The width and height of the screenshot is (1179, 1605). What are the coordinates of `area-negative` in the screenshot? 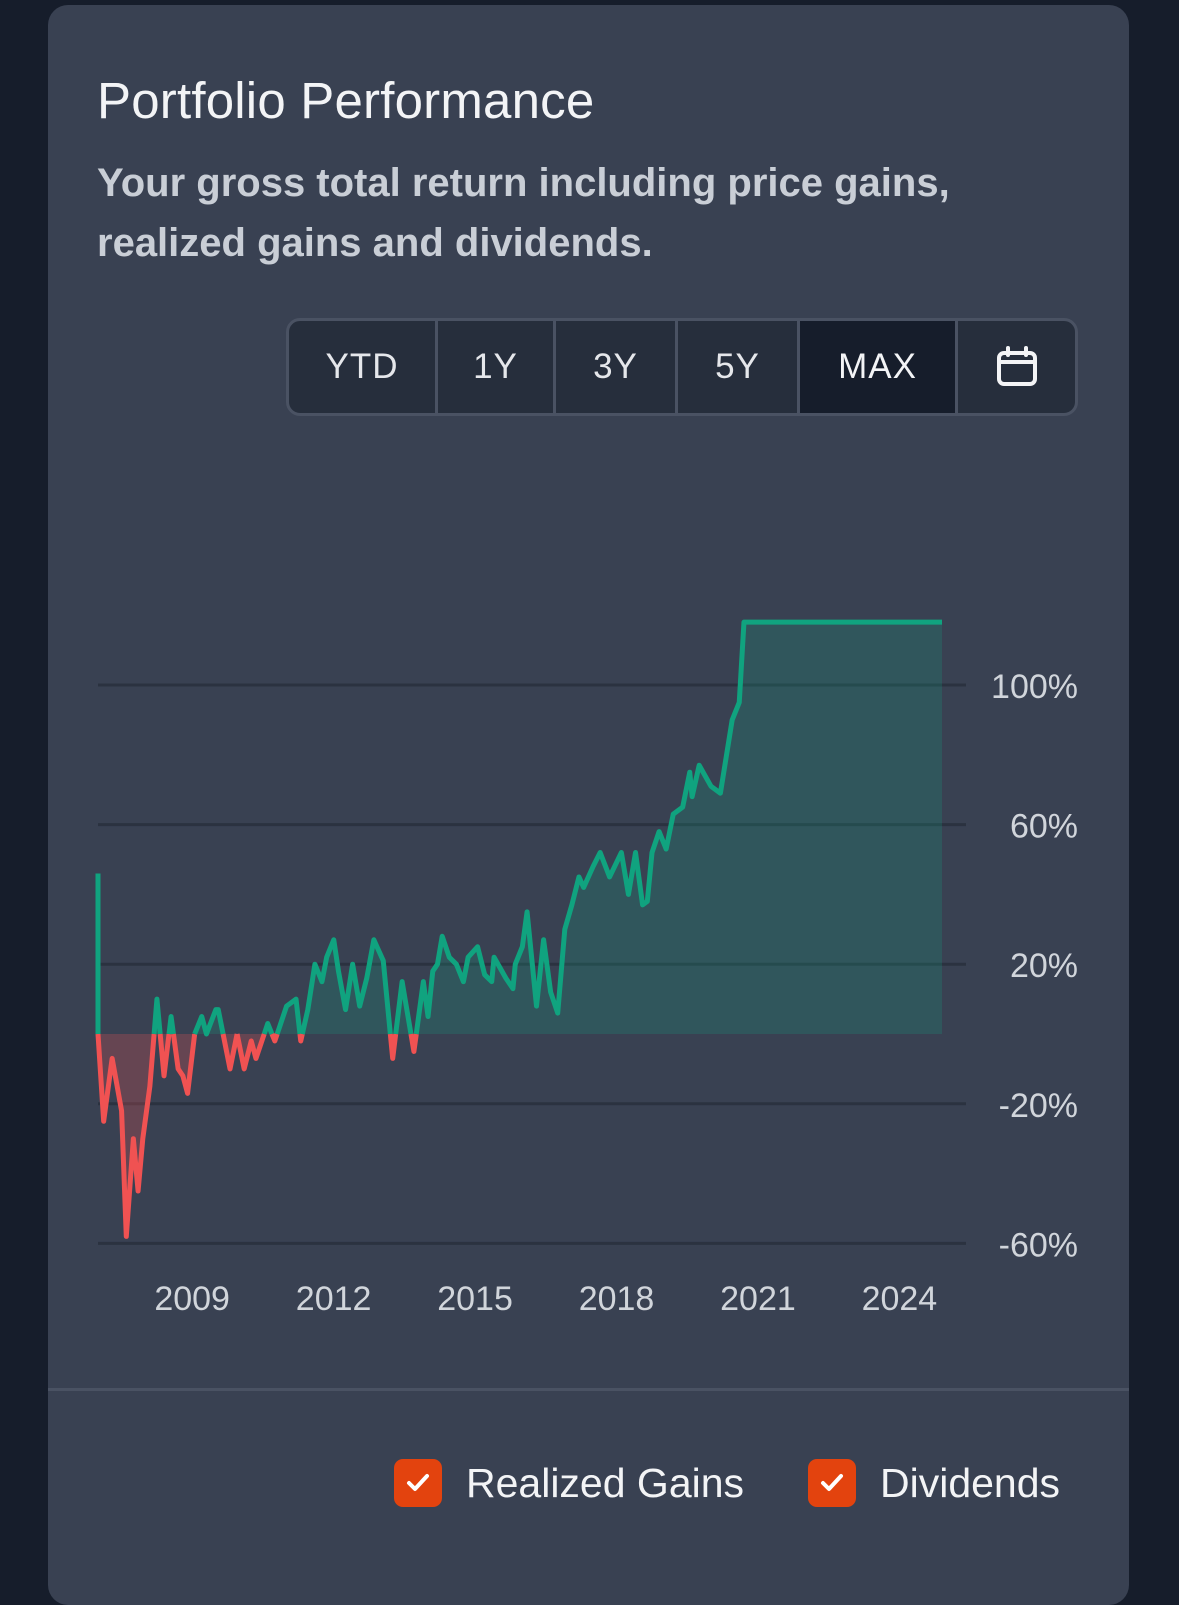 It's located at (126, 1135).